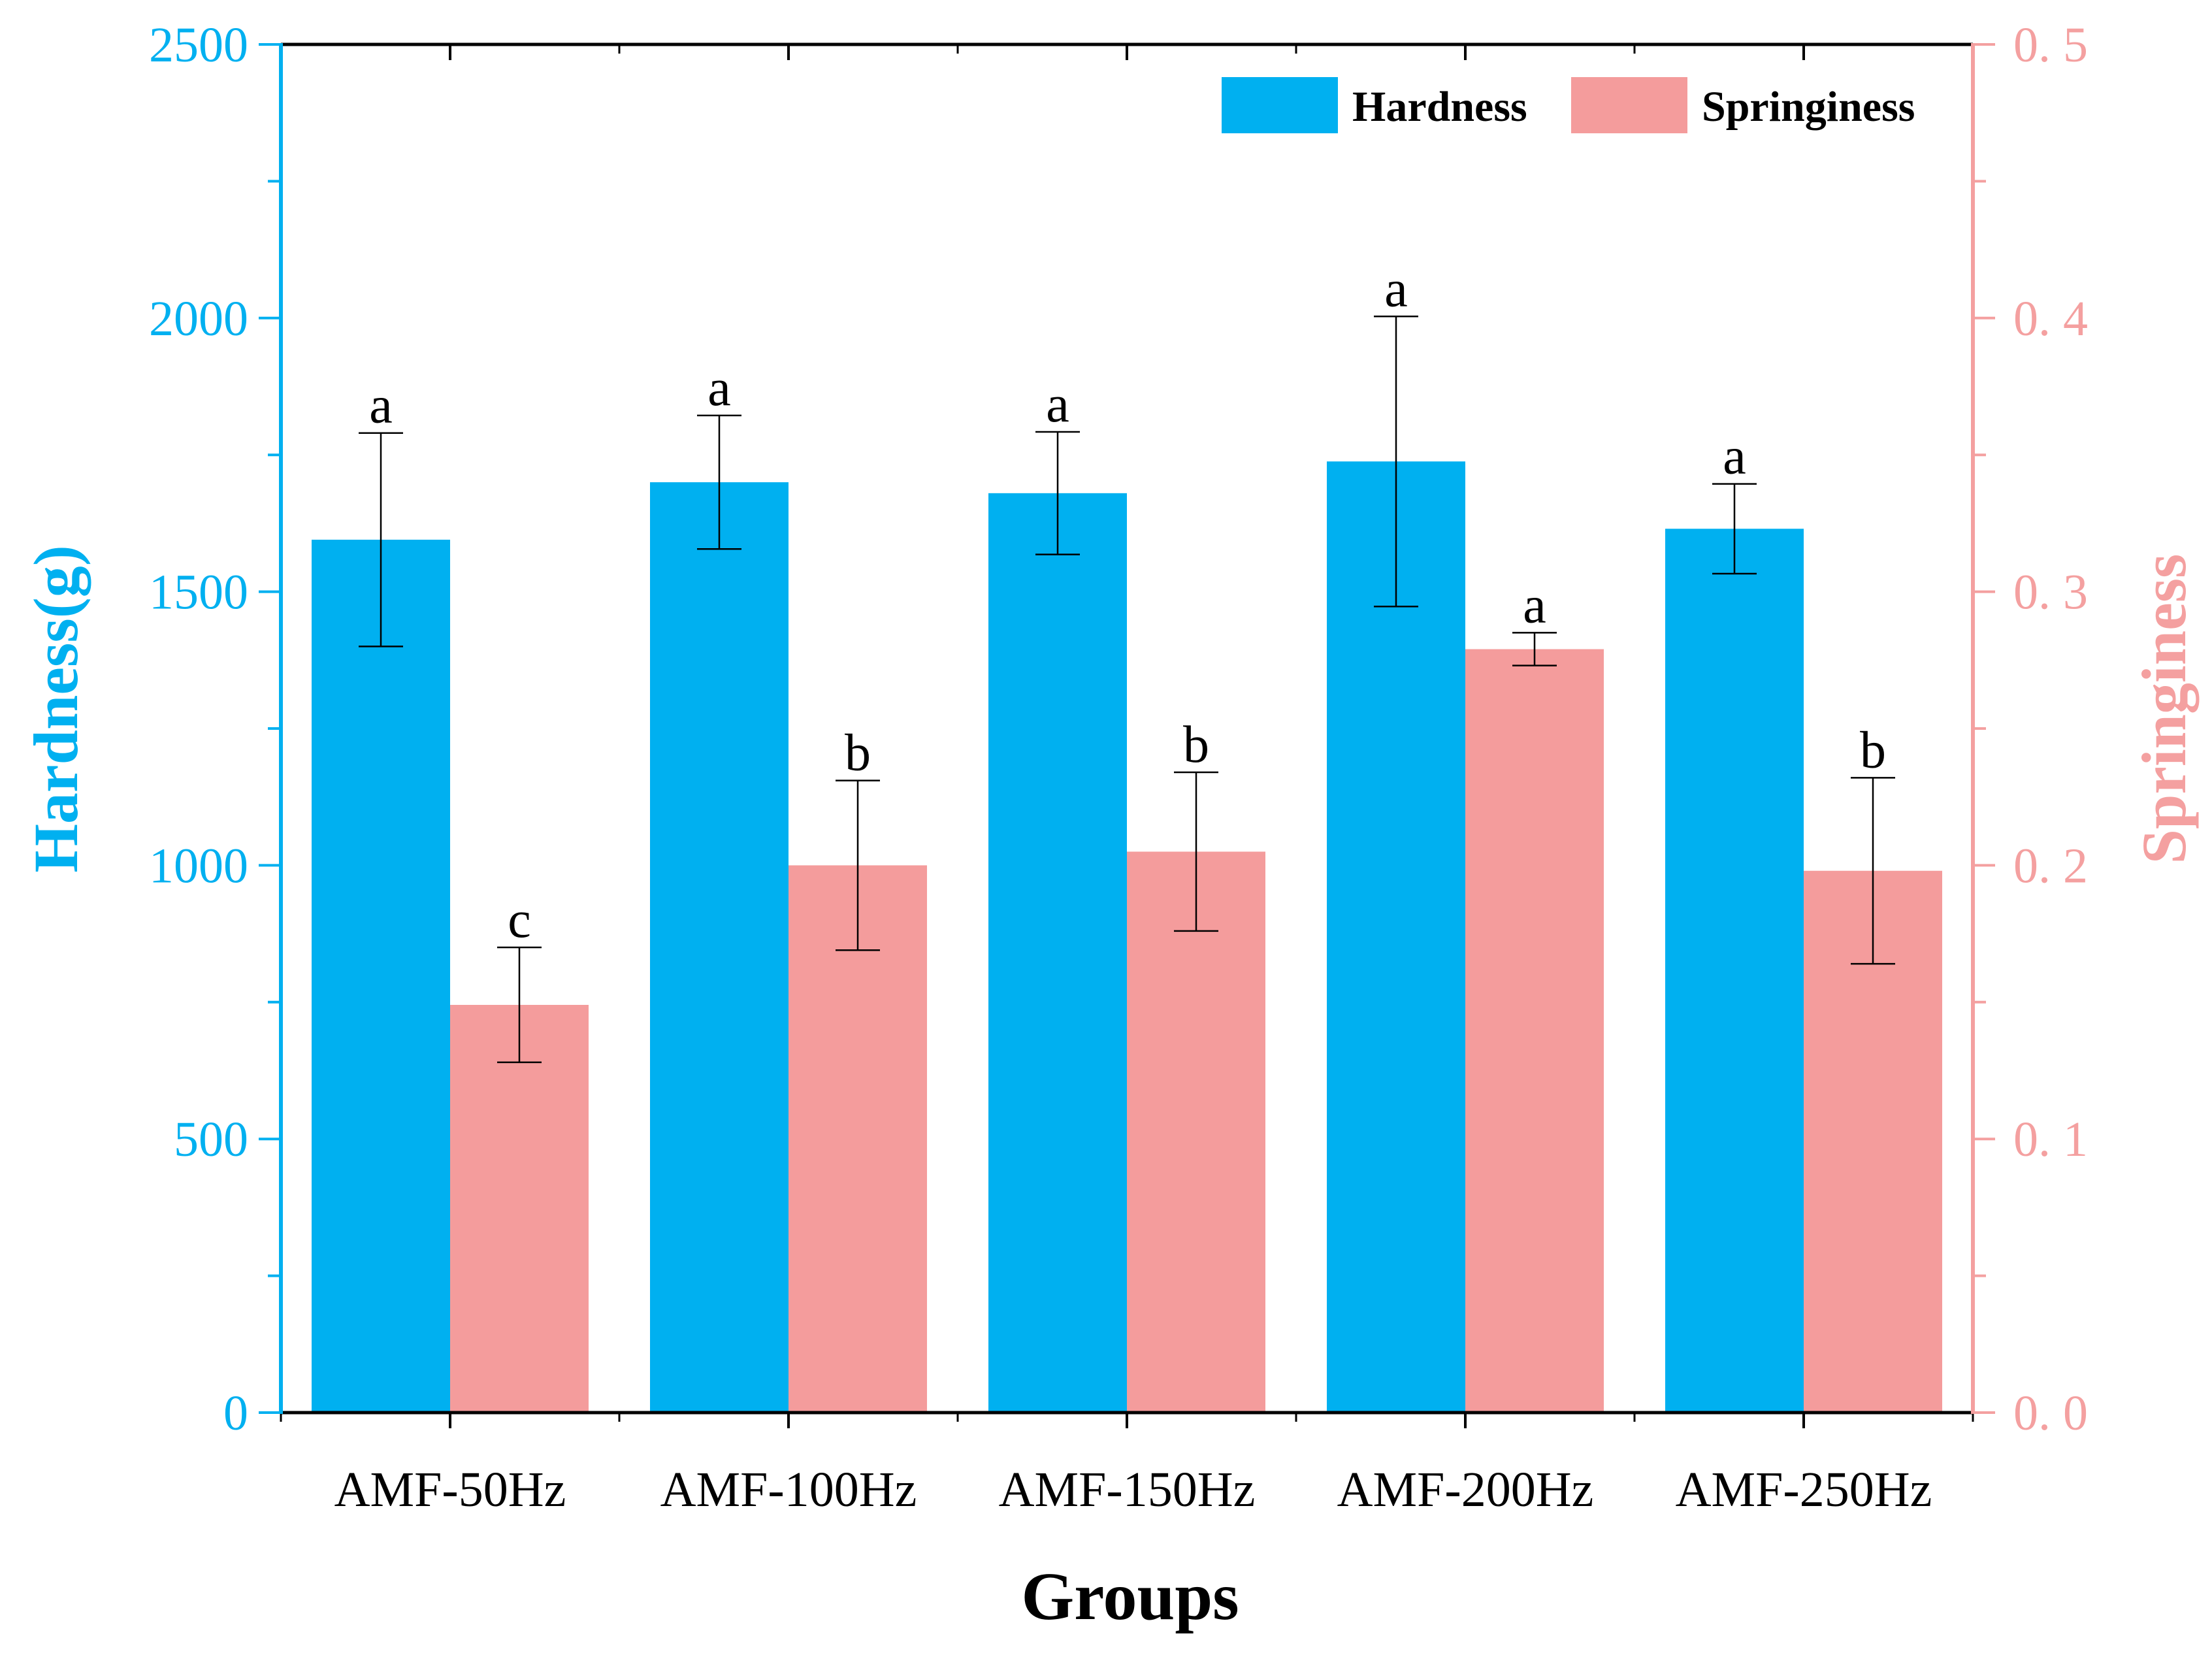  Describe the element at coordinates (198, 318) in the screenshot. I see `y-left-tick-label: 2000` at that location.